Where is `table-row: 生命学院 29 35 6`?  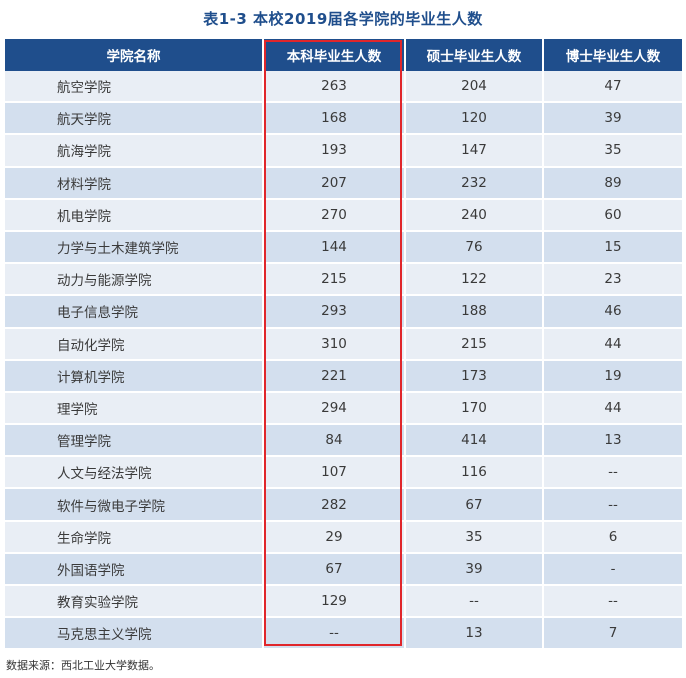 table-row: 生命学院 29 35 6 is located at coordinates (343, 537).